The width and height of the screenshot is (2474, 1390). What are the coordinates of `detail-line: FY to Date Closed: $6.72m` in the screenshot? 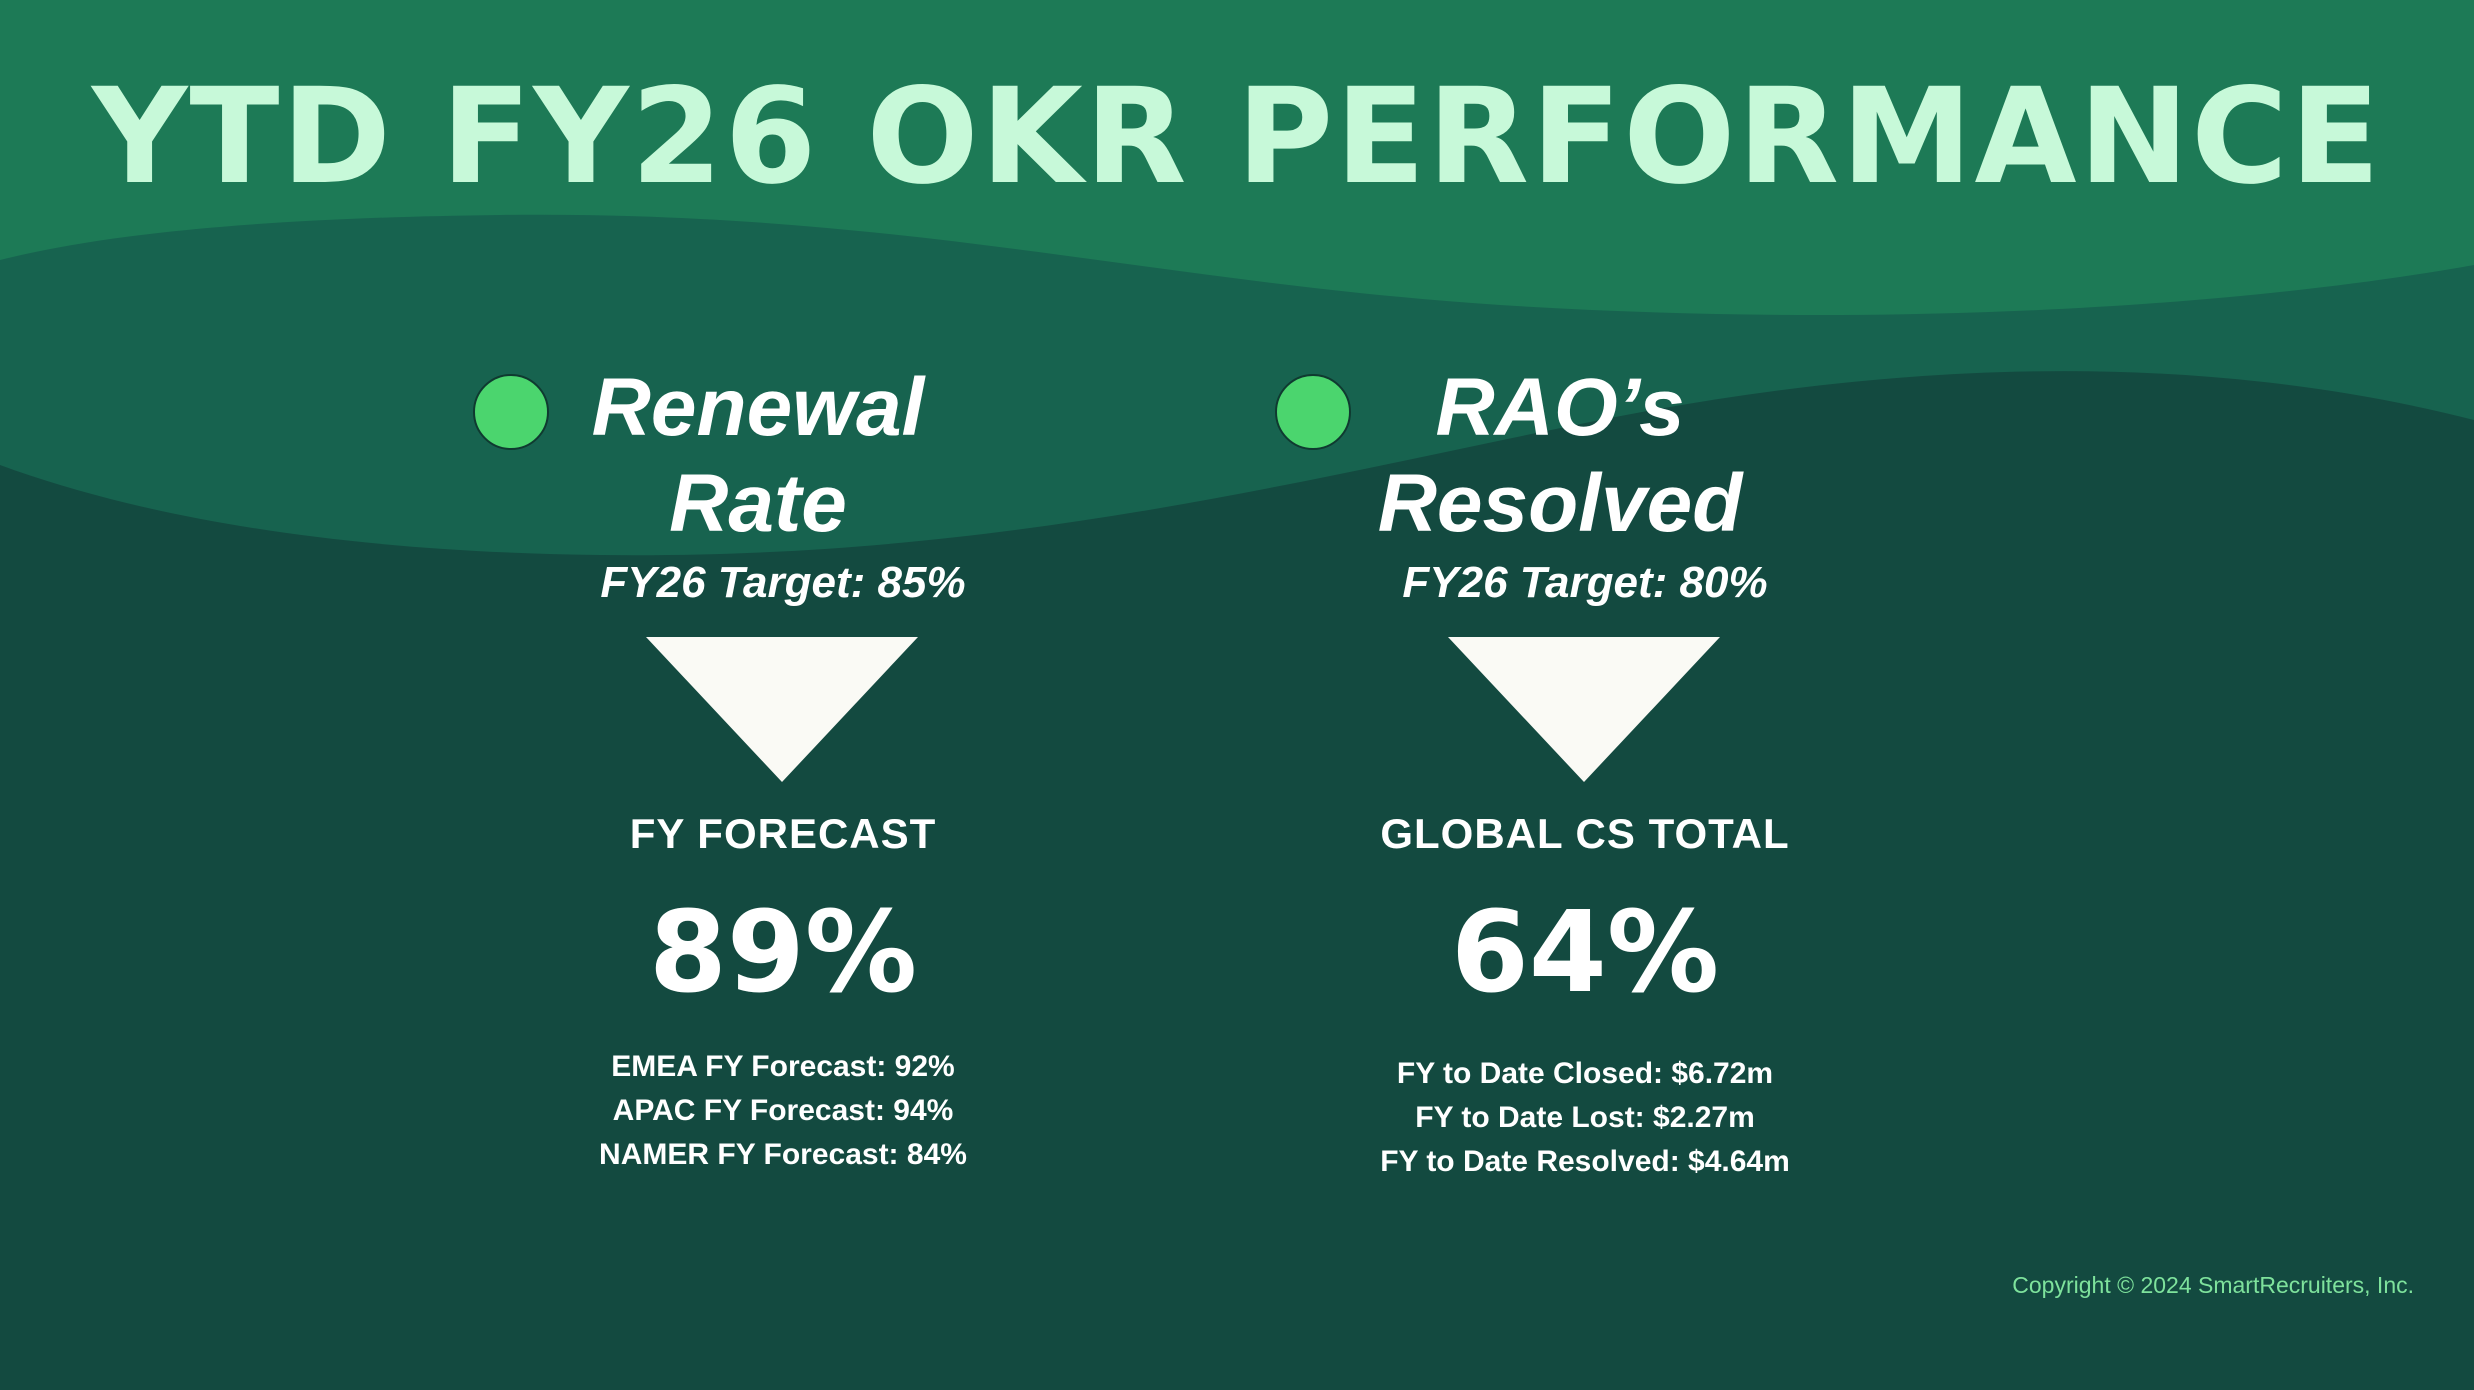 It's located at (1585, 1073).